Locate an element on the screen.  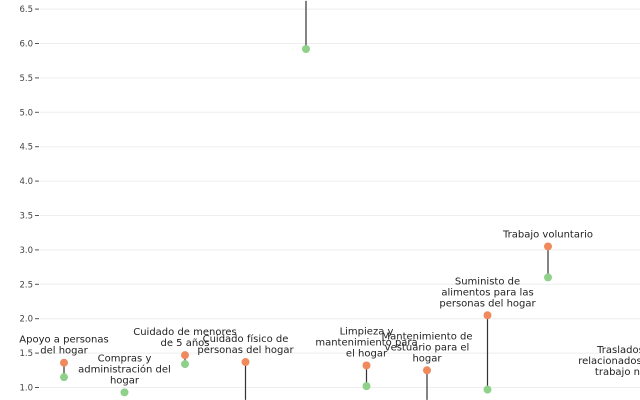
y-tick-label: 3.0 is located at coordinates (26, 251).